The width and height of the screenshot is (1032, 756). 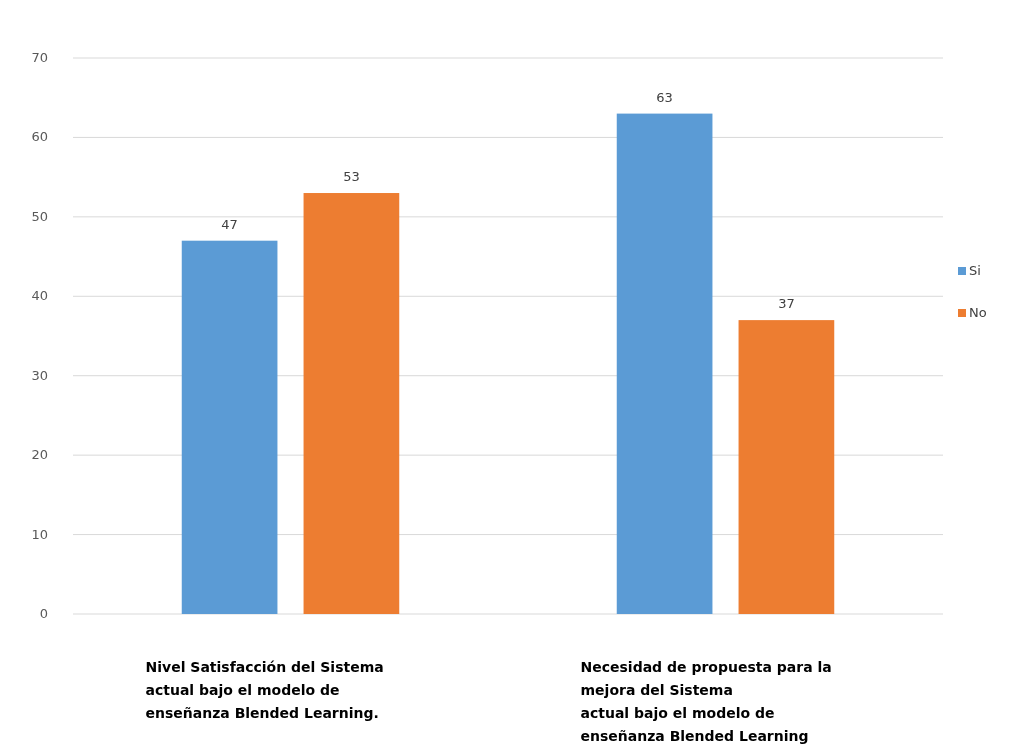 What do you see at coordinates (264, 690) in the screenshot?
I see `x-tick-label: Nivel Satisfacción del Sistema actual bajo el modelo de enseñanza Blended Learning.` at bounding box center [264, 690].